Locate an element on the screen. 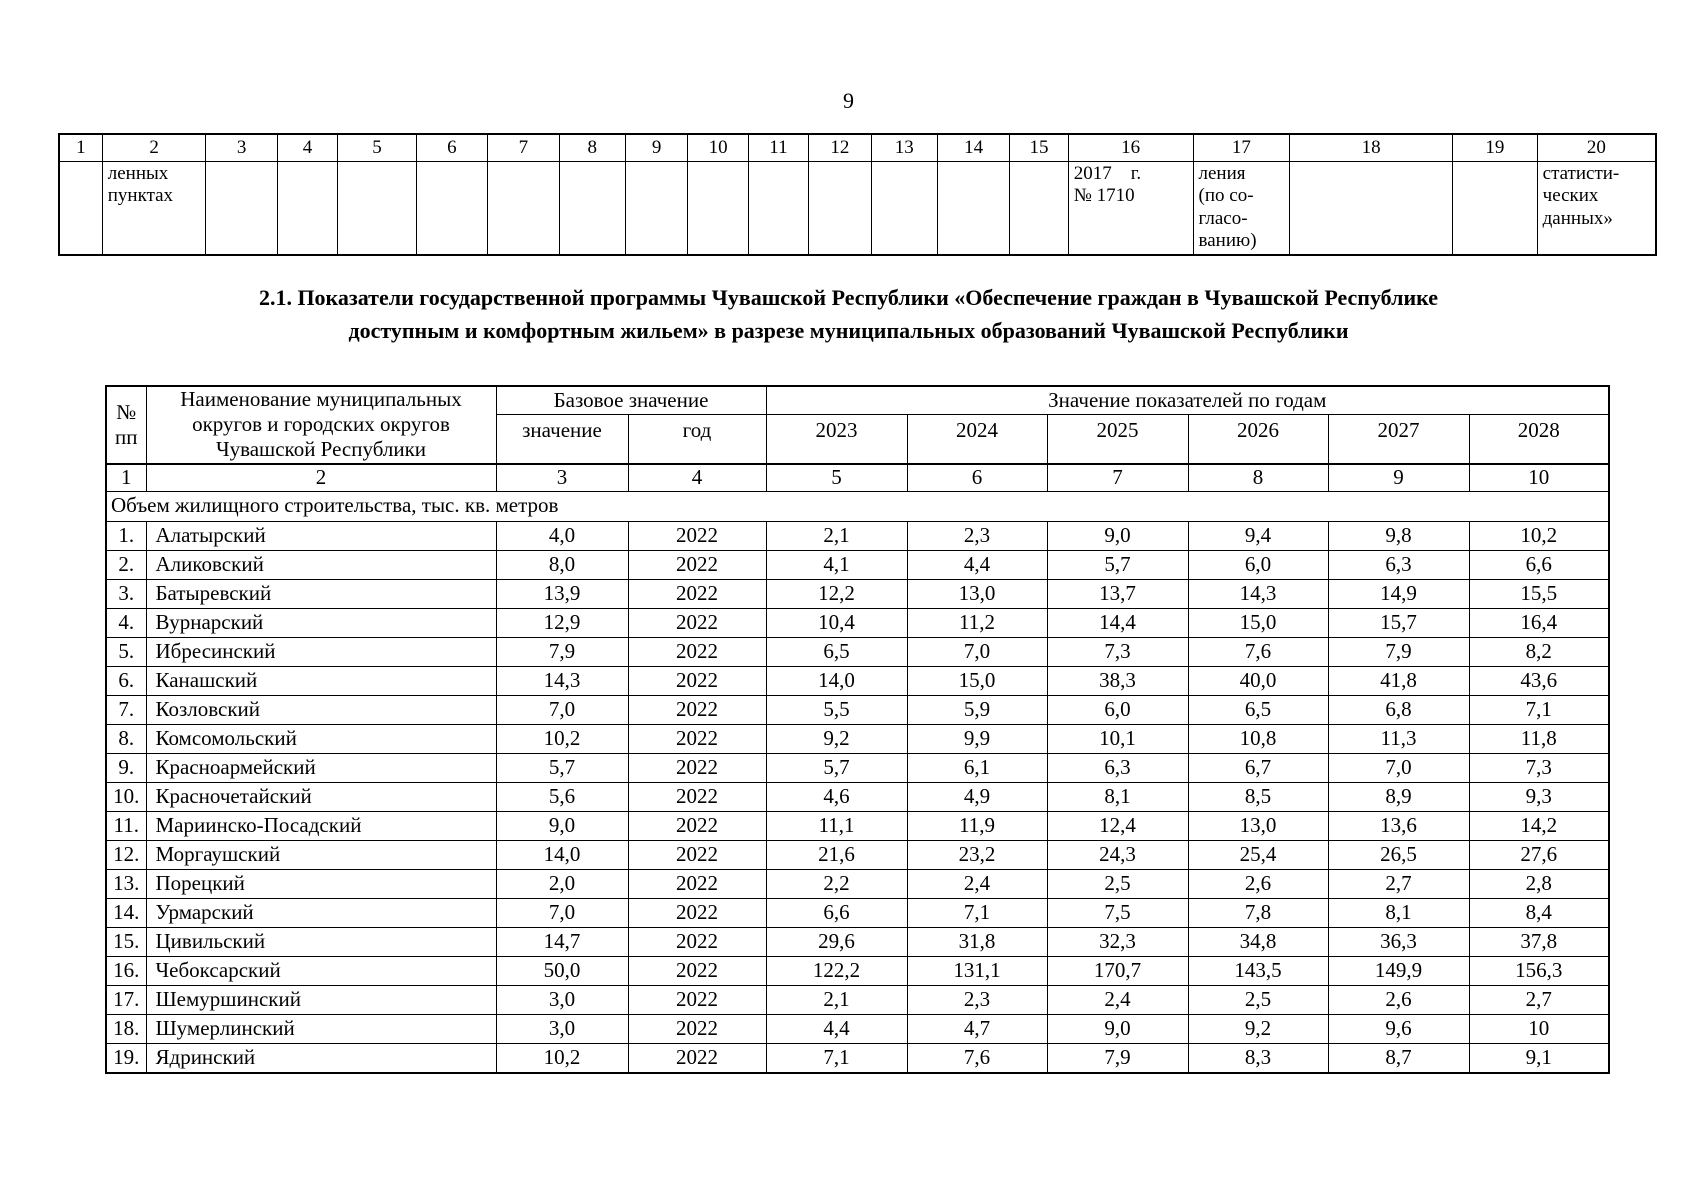 This screenshot has width=1697, height=1200. column-number-cell: 8 is located at coordinates (592, 147).